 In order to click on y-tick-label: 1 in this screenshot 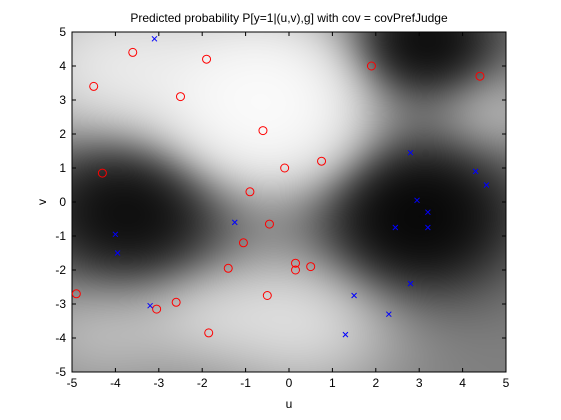, I will do `click(62, 168)`.